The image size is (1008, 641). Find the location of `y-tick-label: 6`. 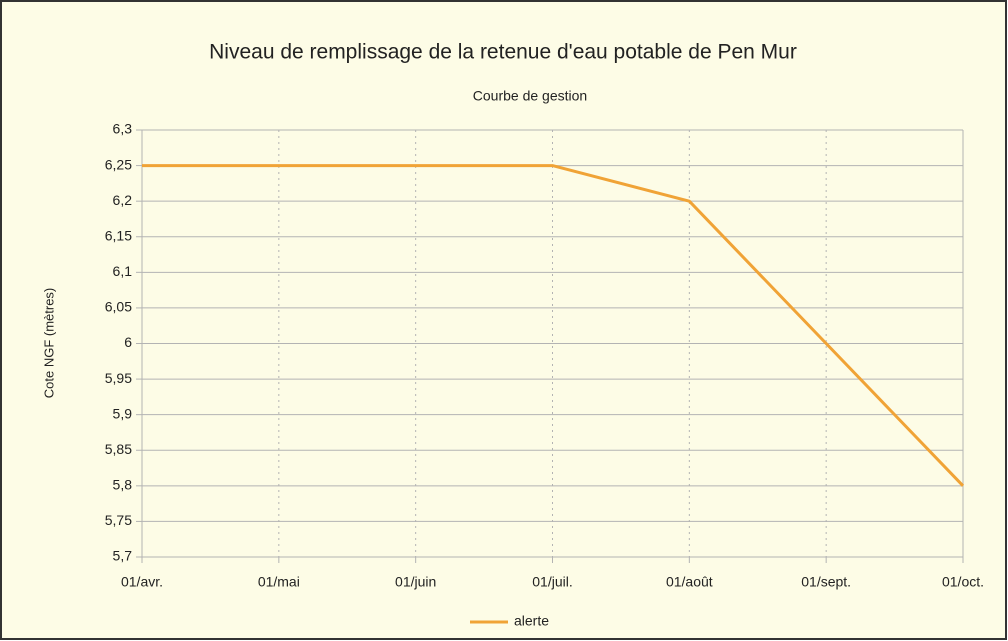

y-tick-label: 6 is located at coordinates (128, 342).